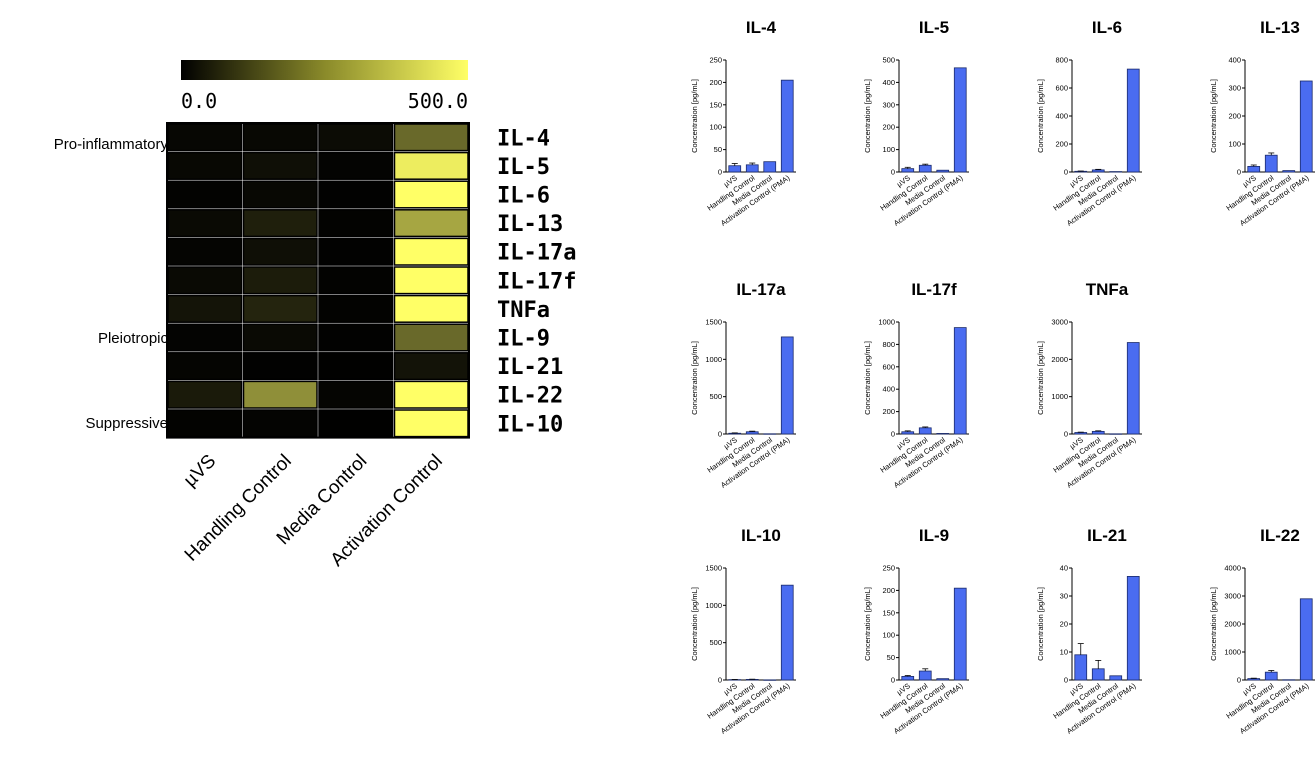  I want to click on heatmap-row-label: IL-4, so click(523, 138).